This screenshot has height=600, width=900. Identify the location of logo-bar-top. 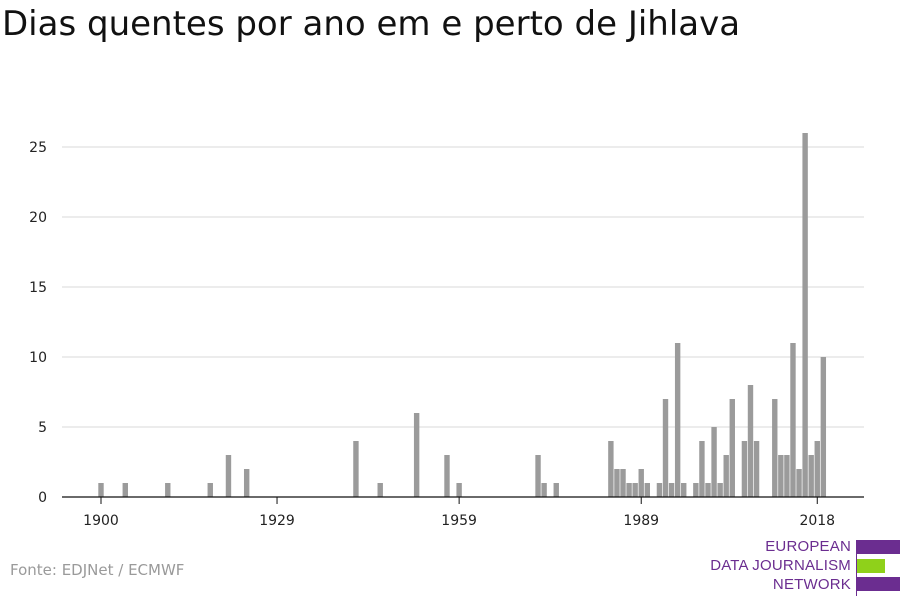
(878, 547).